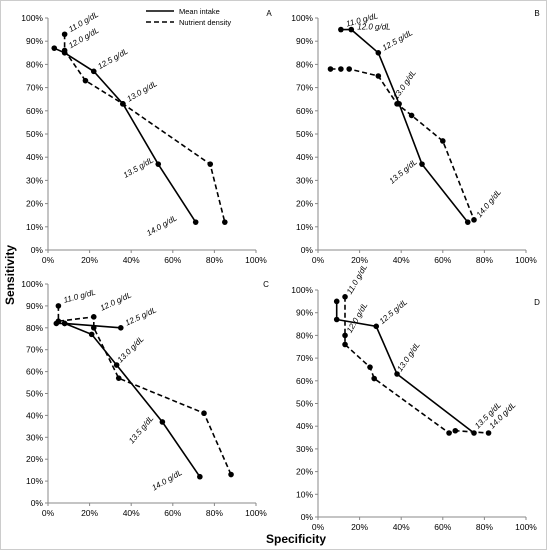 This screenshot has height=550, width=547. I want to click on y-tick-label: 60%, so click(304, 111).